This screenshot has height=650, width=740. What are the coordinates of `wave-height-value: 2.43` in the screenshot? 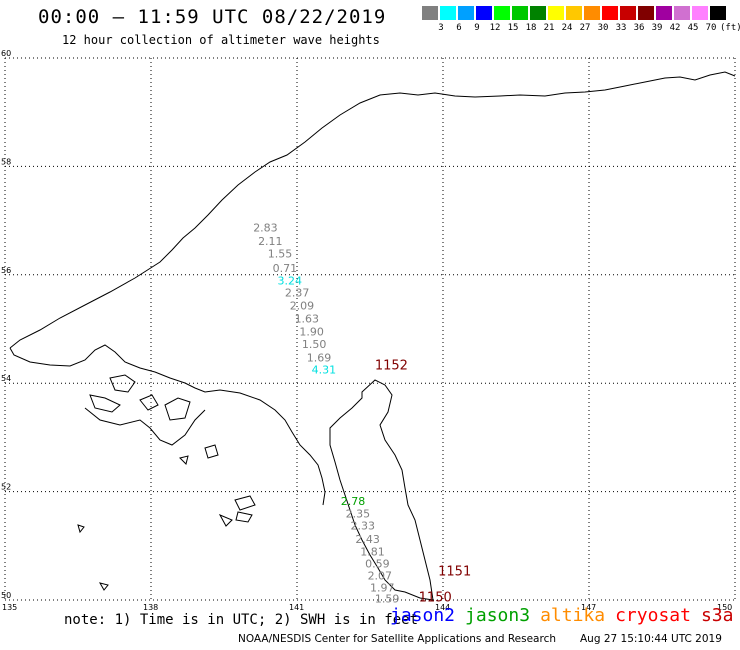 It's located at (367, 539).